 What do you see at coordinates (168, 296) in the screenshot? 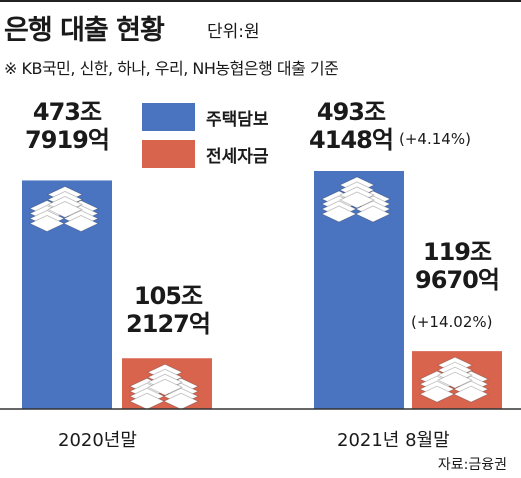
I see `value-label-2020-jeonse-jo: 105조` at bounding box center [168, 296].